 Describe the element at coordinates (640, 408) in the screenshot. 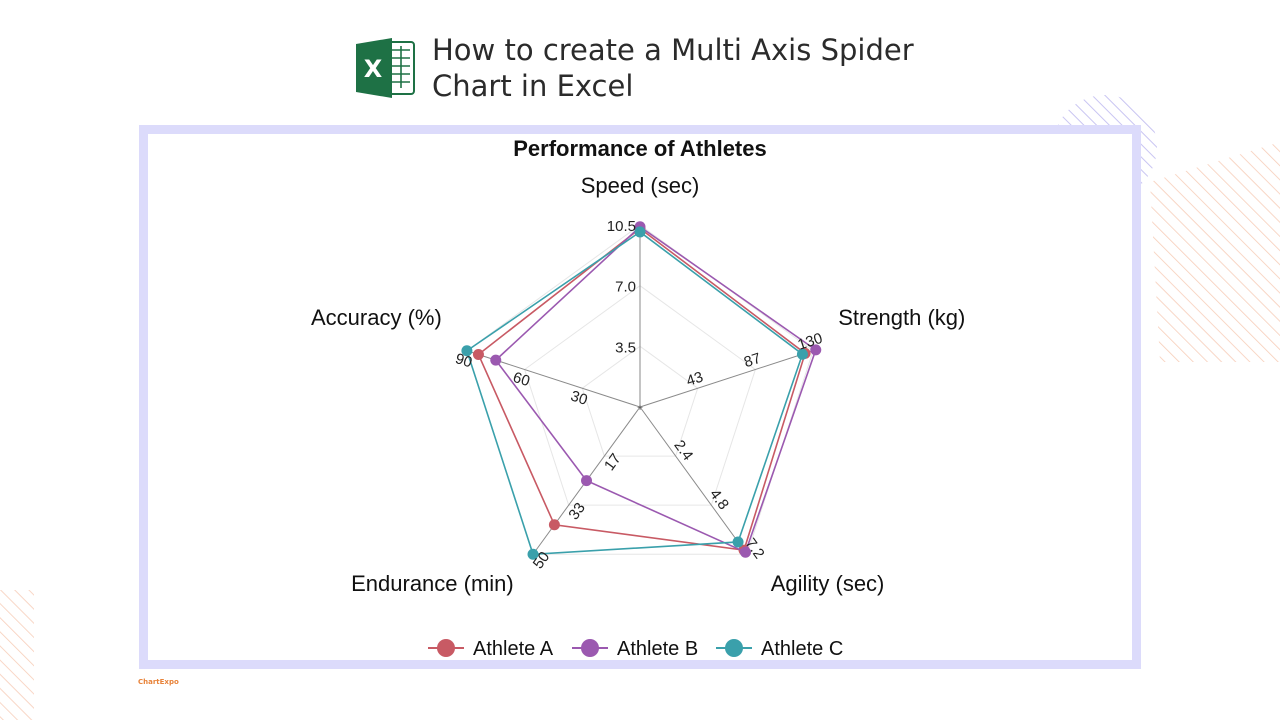

I see `center-mark: +` at that location.